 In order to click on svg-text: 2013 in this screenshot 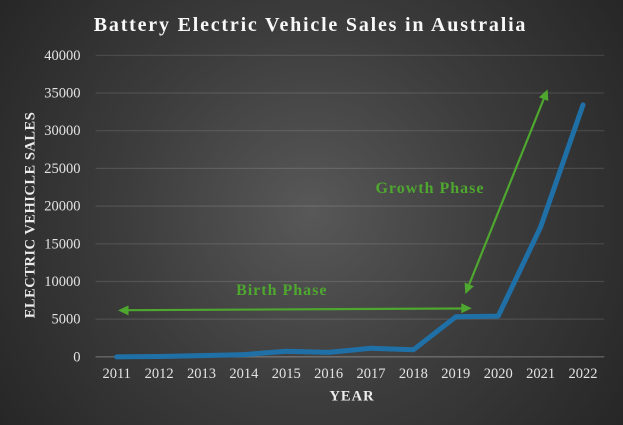, I will do `click(201, 374)`.